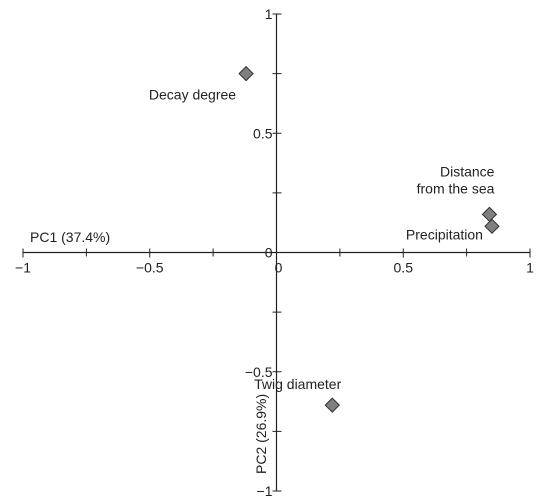 The image size is (541, 497). I want to click on x-tick-label: 0, so click(279, 268).